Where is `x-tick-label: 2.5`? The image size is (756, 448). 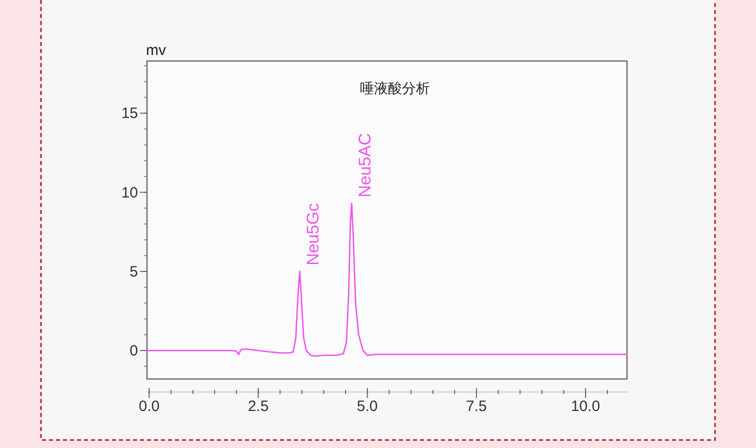 x-tick-label: 2.5 is located at coordinates (258, 406).